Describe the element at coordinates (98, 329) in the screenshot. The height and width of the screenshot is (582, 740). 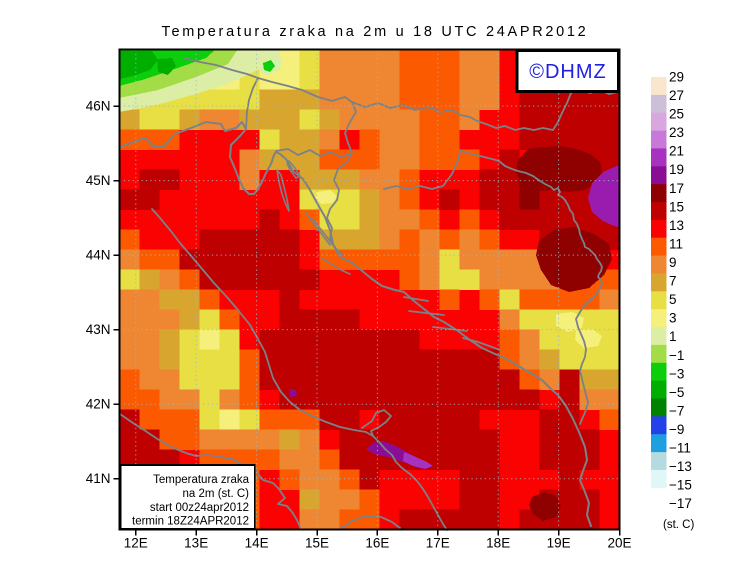
I see `svg-text: 43N` at that location.